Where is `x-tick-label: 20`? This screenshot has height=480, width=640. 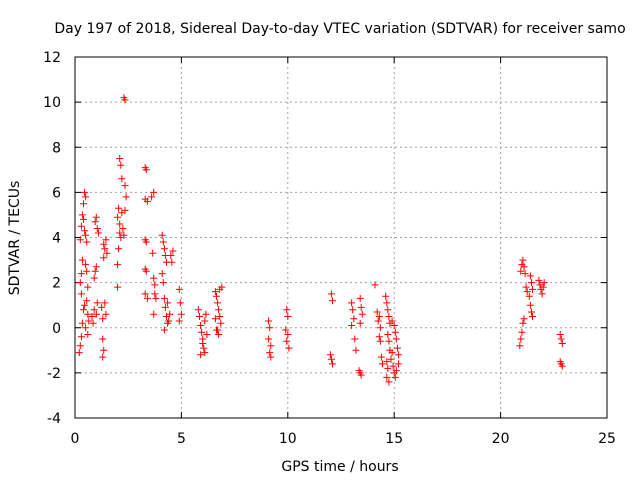 x-tick-label: 20 is located at coordinates (501, 439).